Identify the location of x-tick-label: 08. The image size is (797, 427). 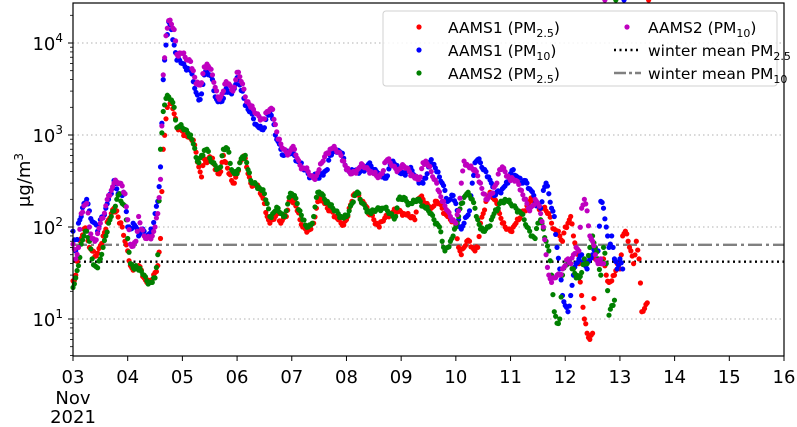
(346, 377).